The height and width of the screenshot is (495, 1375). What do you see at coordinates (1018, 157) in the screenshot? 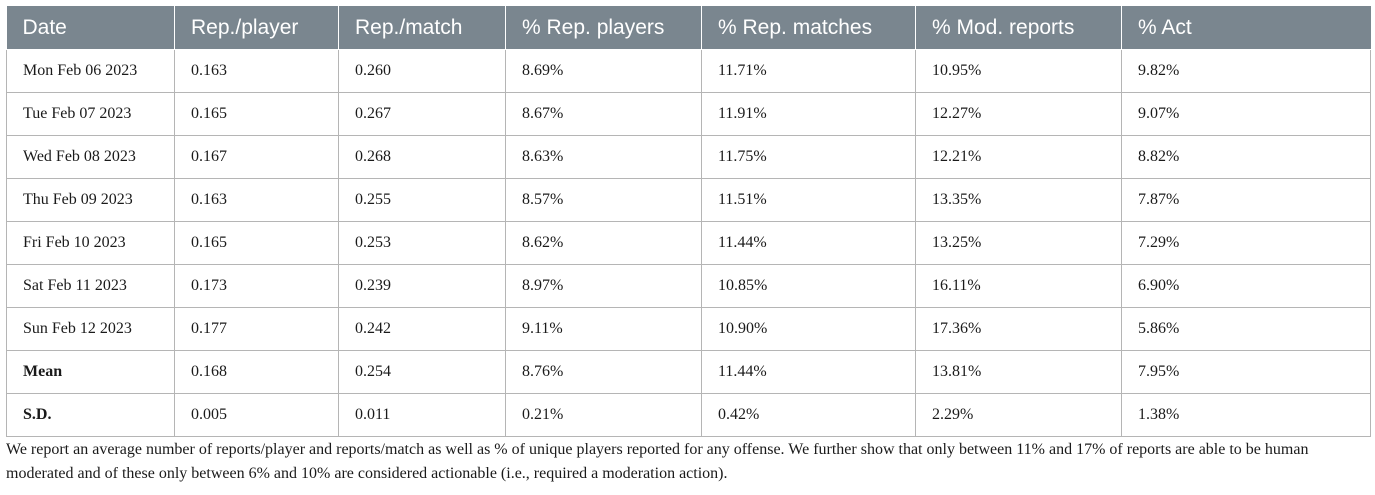
I see `table-cell: 12.21%` at bounding box center [1018, 157].